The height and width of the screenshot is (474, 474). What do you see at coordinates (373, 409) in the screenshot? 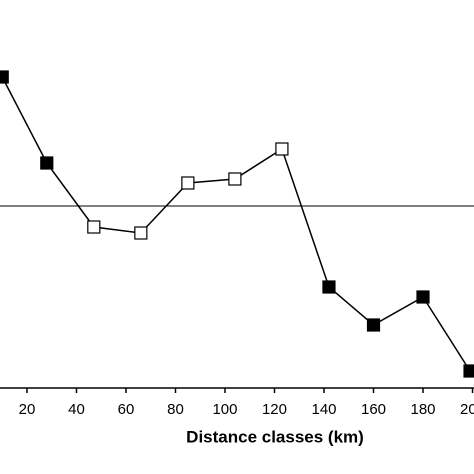
I see `x-tick-label: 160` at bounding box center [373, 409].